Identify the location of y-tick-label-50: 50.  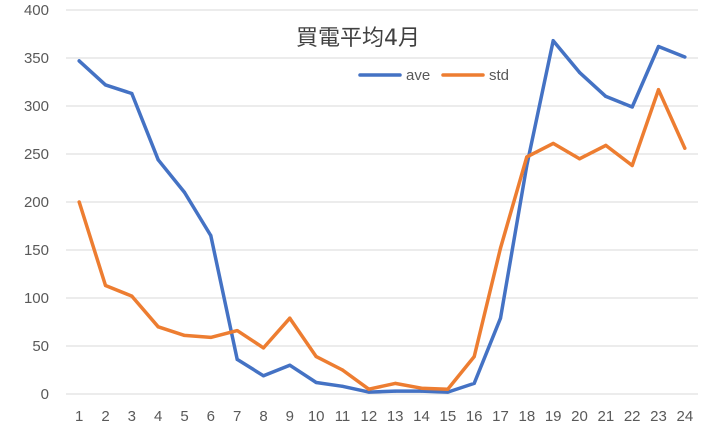
(40, 346).